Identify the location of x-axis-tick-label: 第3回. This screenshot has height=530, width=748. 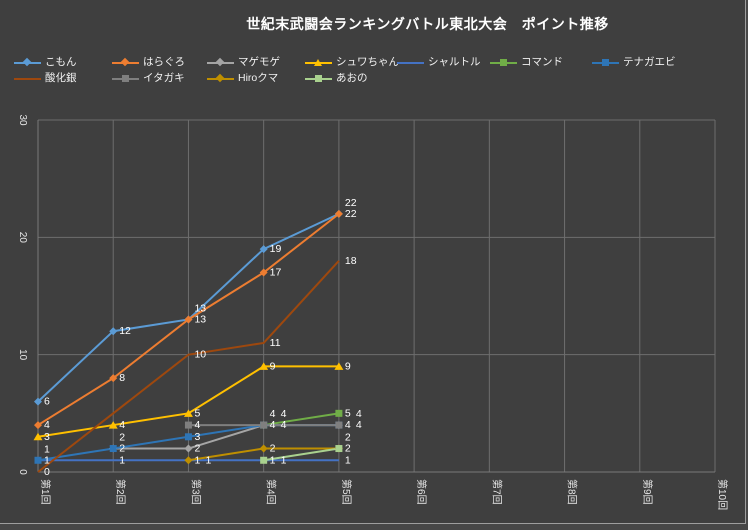
(195, 492).